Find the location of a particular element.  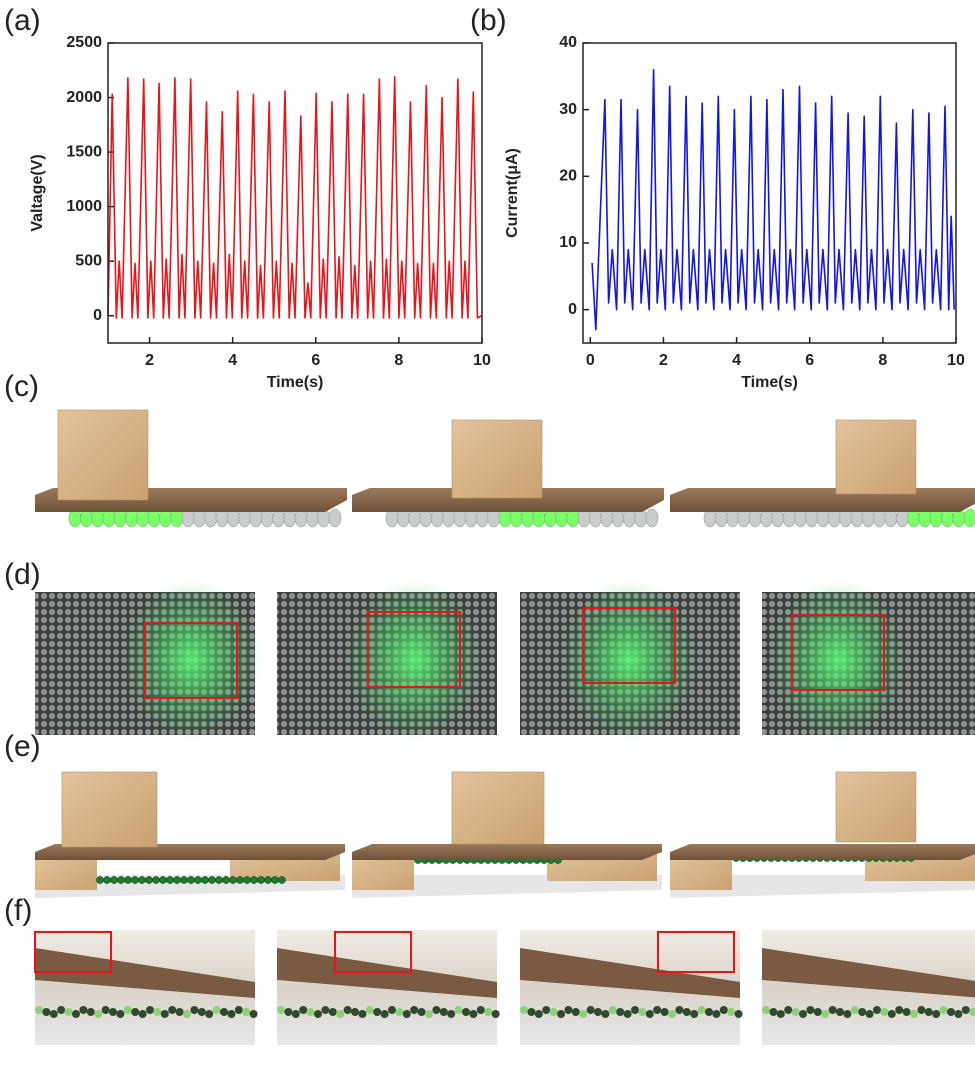

y-tick-label: 1000 is located at coordinates (84, 206).